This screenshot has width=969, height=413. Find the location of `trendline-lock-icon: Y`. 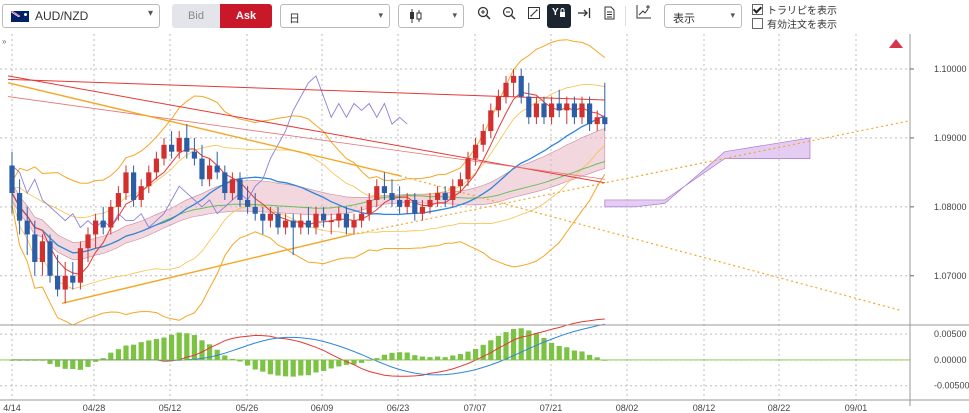

trendline-lock-icon: Y is located at coordinates (559, 16).